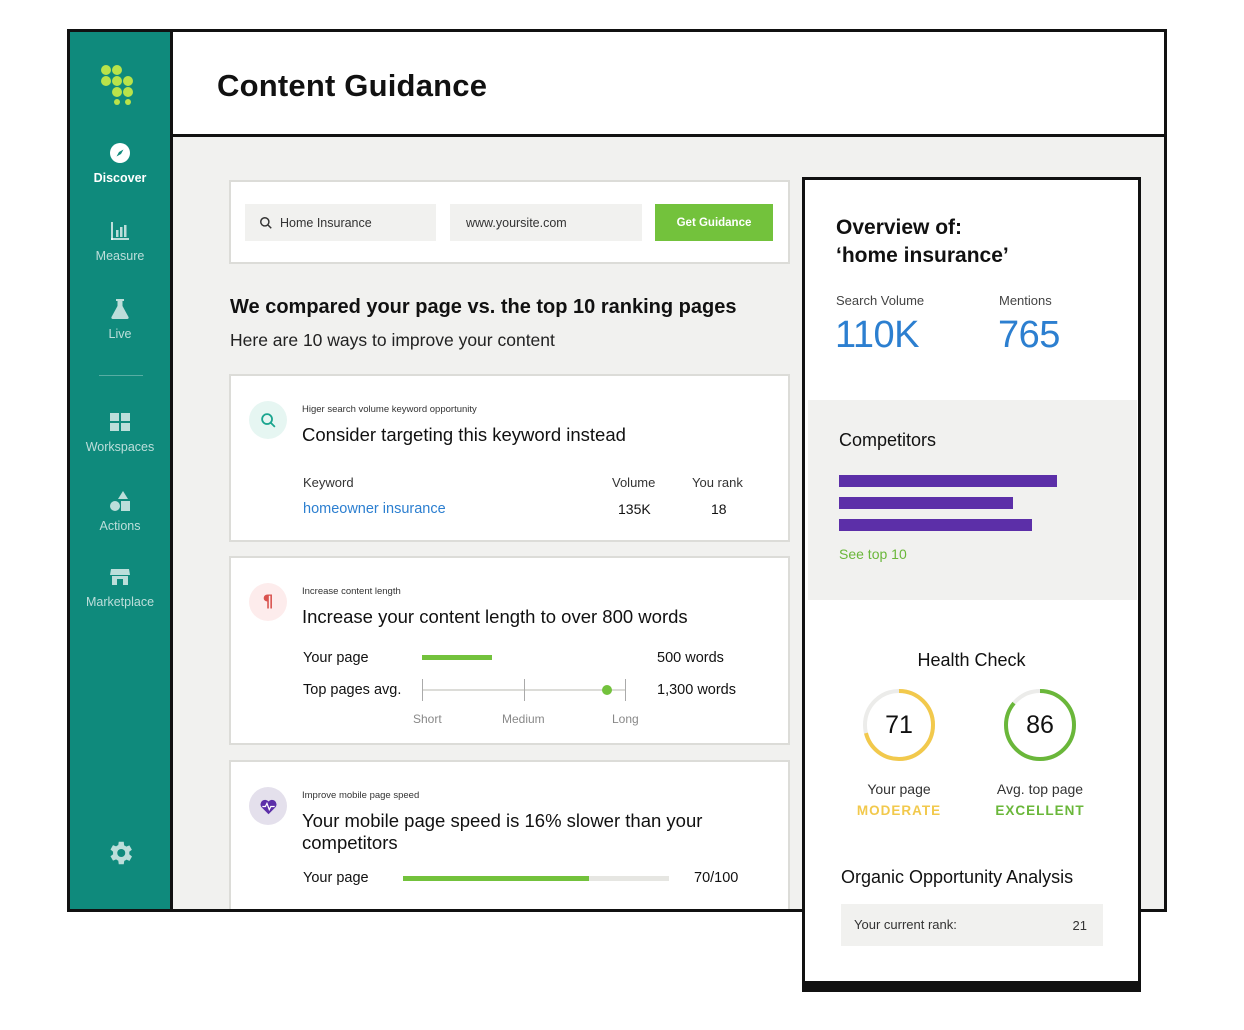  What do you see at coordinates (714, 222) in the screenshot?
I see `get-guidance-button: Get Guidance` at bounding box center [714, 222].